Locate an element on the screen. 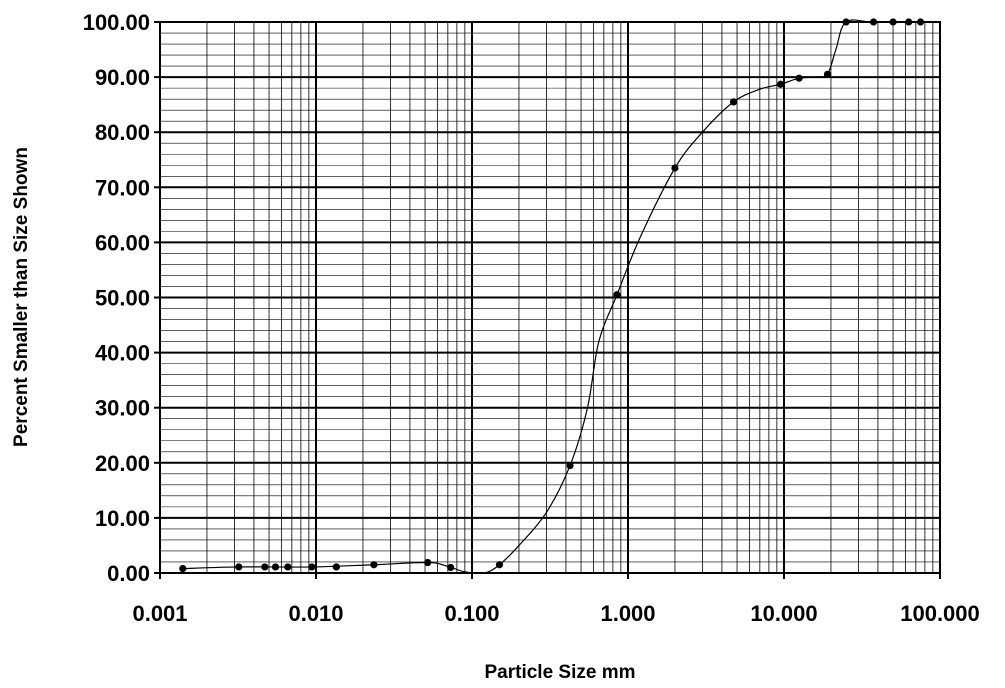 The width and height of the screenshot is (1005, 688). x-tick-label: 0.010 is located at coordinates (315, 613).